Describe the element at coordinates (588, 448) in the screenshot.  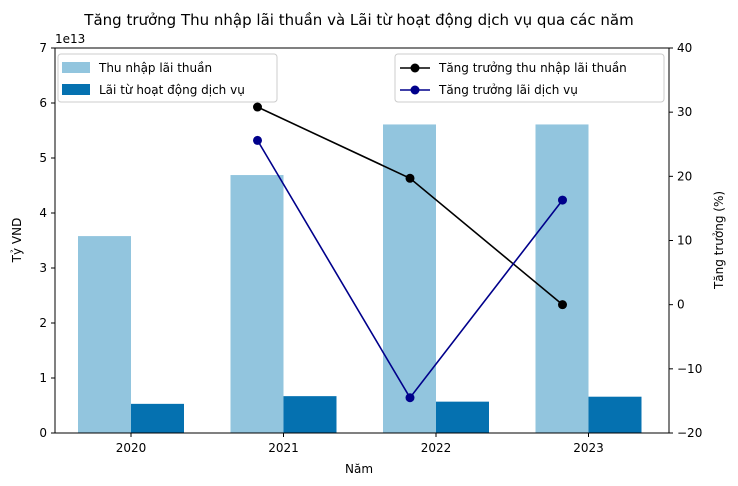
I see `x-tick-label: 2023` at that location.